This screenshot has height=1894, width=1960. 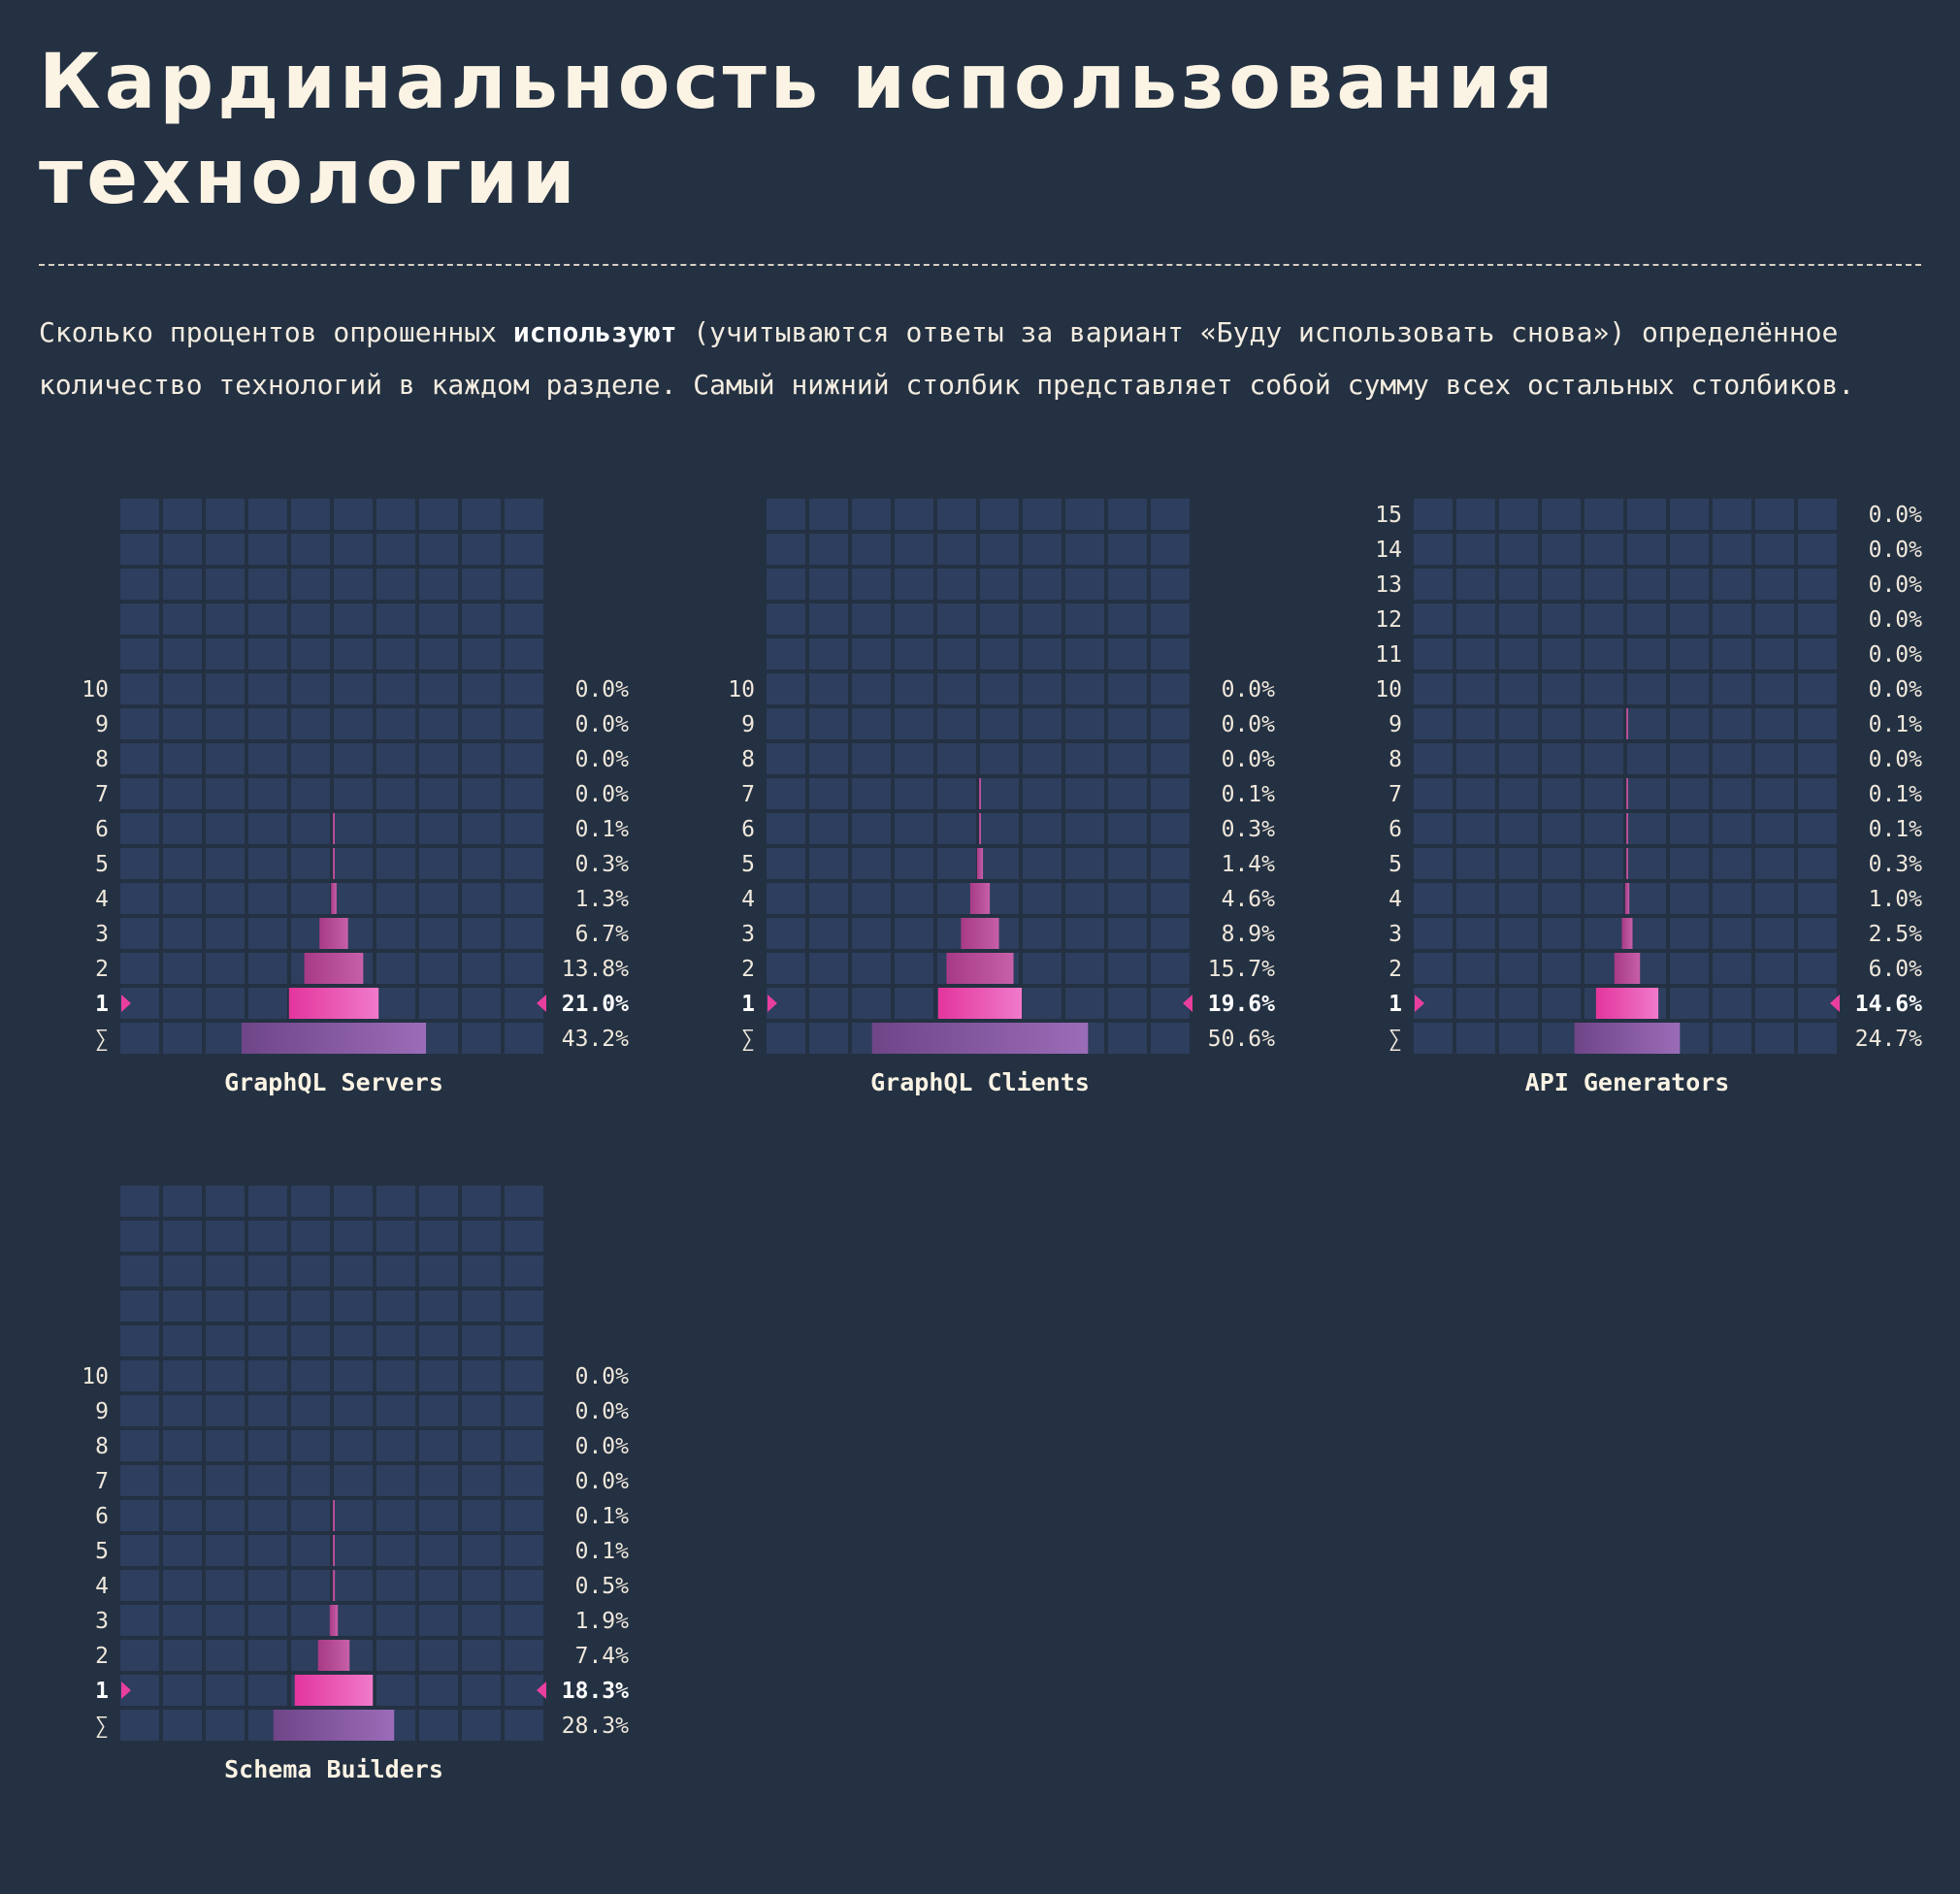 What do you see at coordinates (334, 1725) in the screenshot?
I see `bar-sum` at bounding box center [334, 1725].